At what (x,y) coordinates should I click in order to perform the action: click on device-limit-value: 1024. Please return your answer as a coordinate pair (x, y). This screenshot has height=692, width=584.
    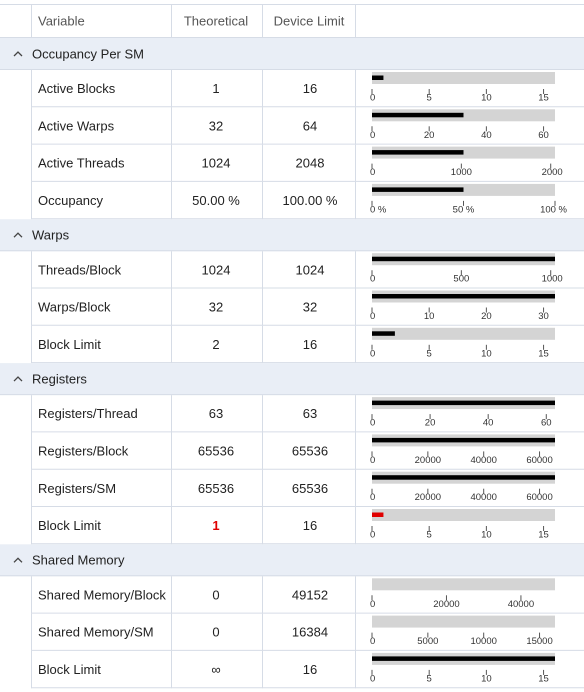
    Looking at the image, I should click on (310, 269).